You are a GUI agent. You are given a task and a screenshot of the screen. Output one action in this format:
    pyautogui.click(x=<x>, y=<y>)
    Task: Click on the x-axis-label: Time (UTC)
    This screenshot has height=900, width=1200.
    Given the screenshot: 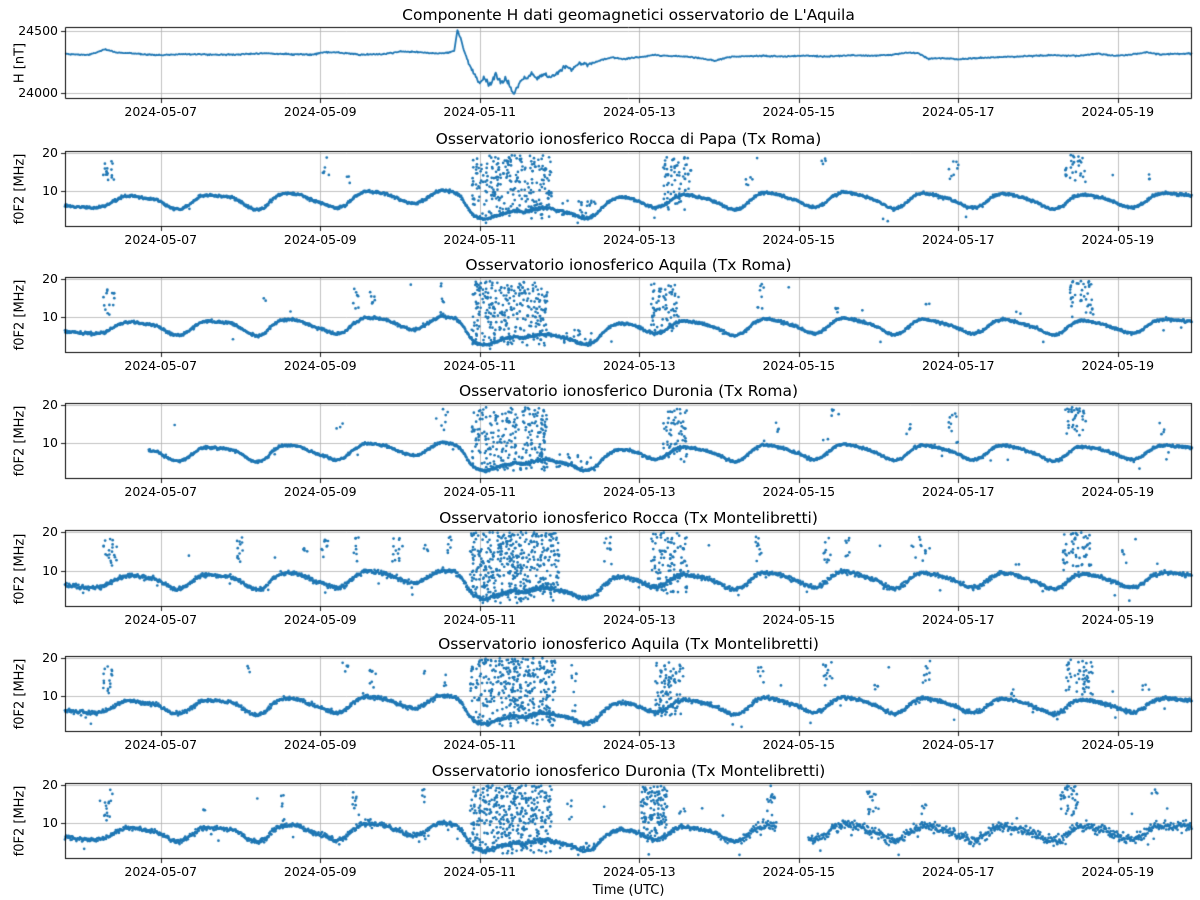 What is the action you would take?
    pyautogui.click(x=628, y=890)
    